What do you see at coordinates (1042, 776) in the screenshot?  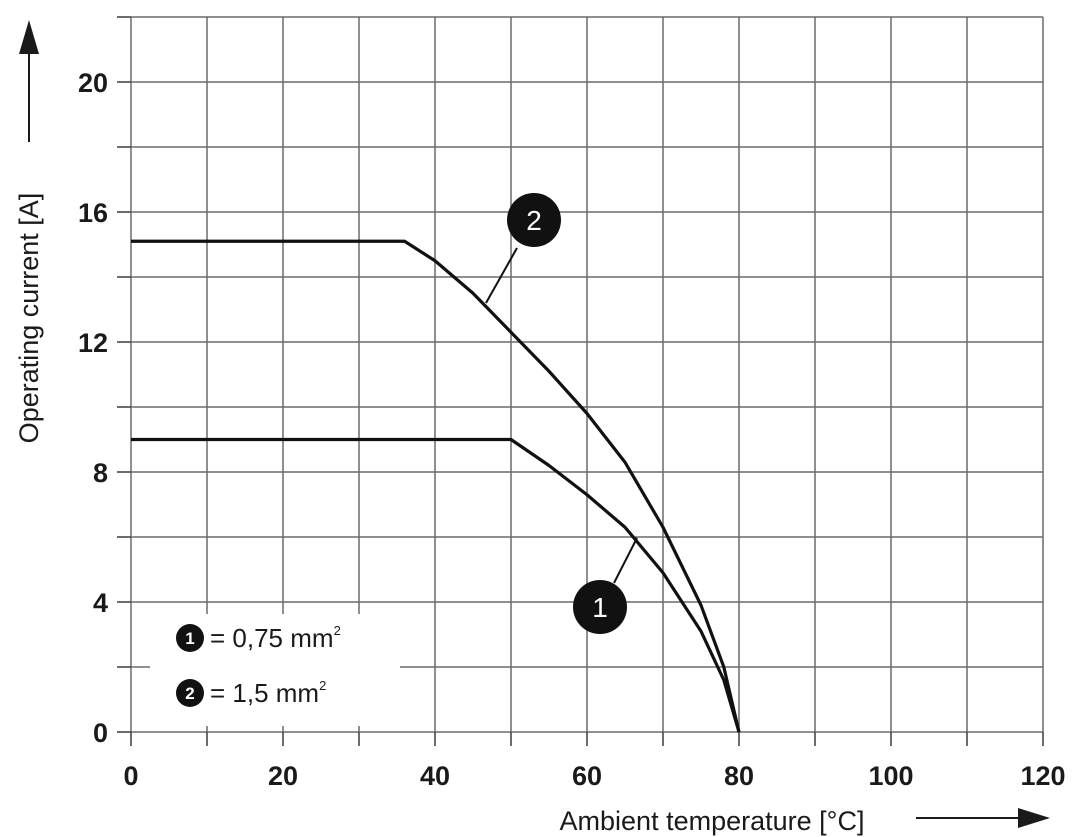 I see `x-tick-label: 120` at bounding box center [1042, 776].